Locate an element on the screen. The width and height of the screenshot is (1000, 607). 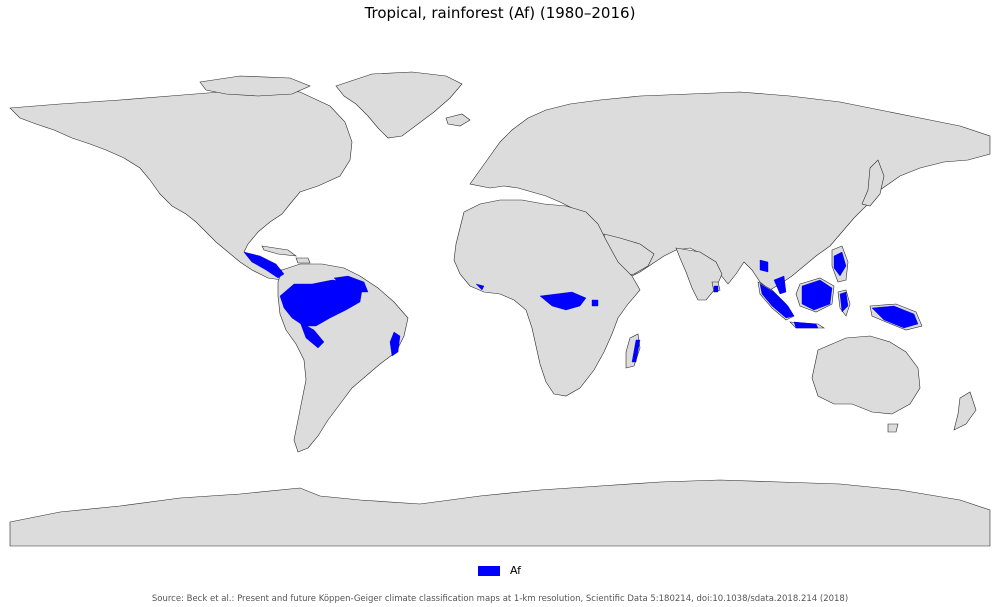
australia is located at coordinates (866, 375).